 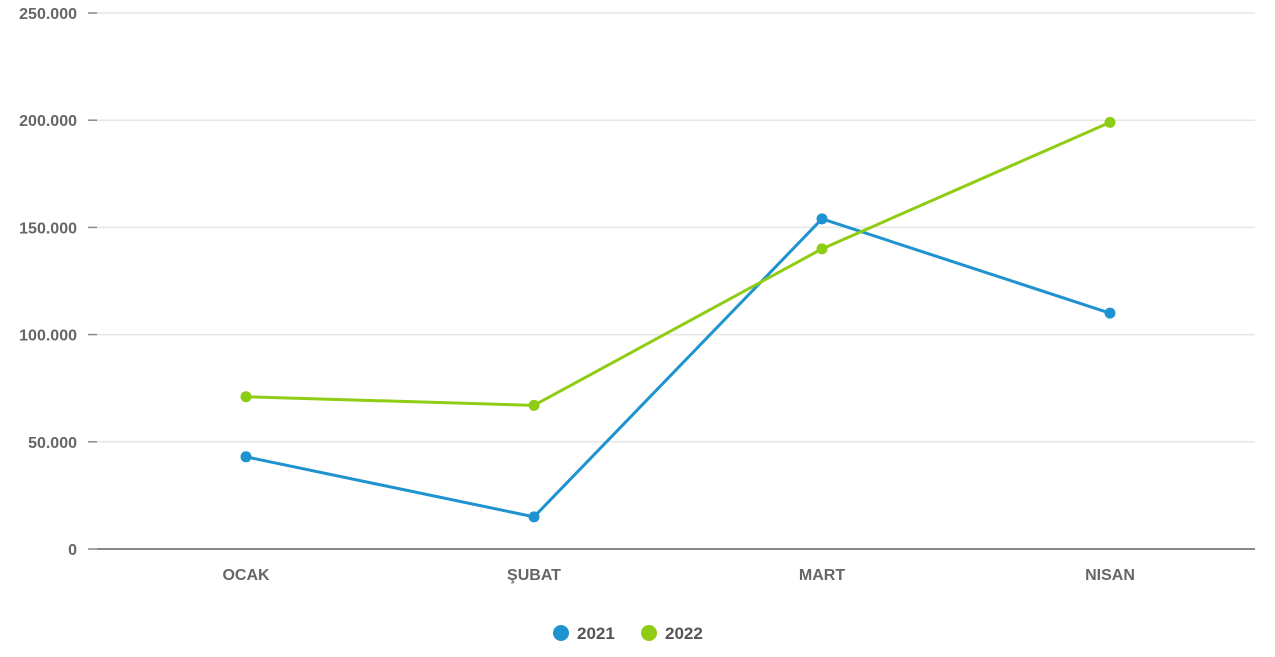 I want to click on x-tick-label: OCAK, so click(x=246, y=575).